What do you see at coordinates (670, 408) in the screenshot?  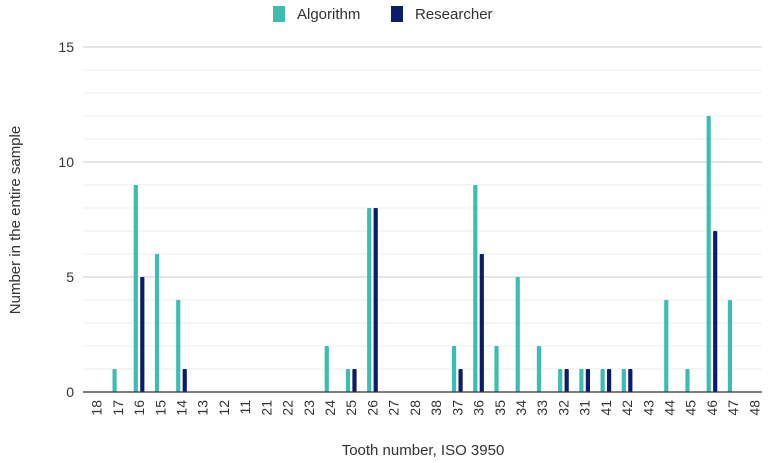 I see `x-tick-label: 44` at bounding box center [670, 408].